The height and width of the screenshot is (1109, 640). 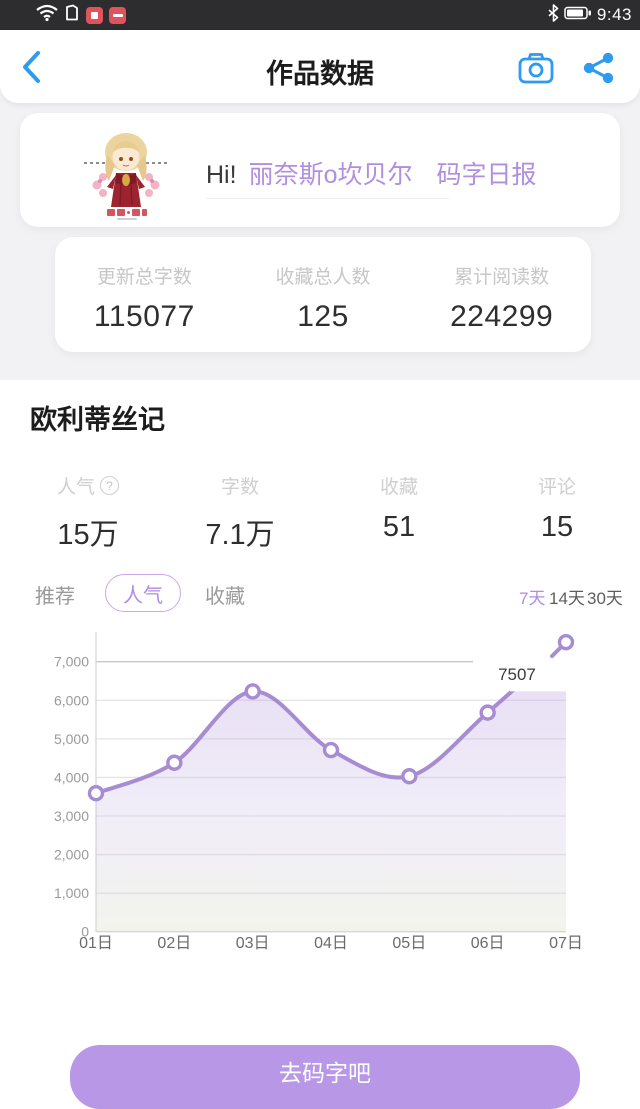 What do you see at coordinates (331, 943) in the screenshot?
I see `svg-text: 04日` at bounding box center [331, 943].